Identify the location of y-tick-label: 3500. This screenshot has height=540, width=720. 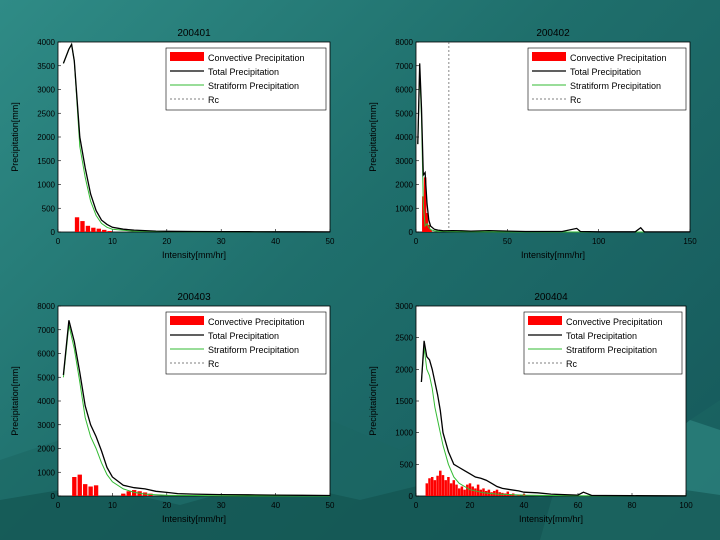
(46, 66).